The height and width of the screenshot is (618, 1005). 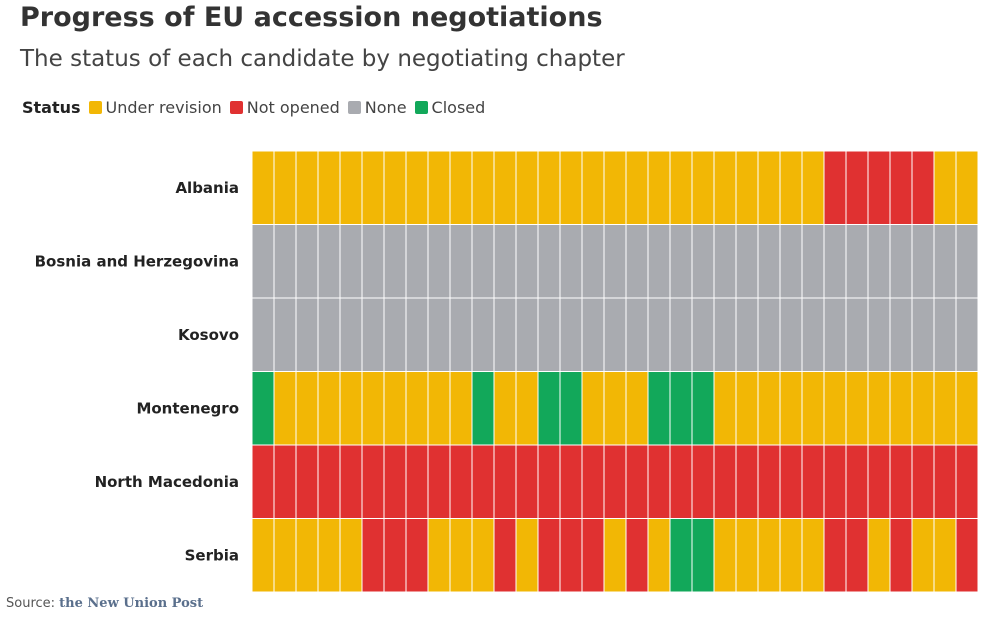 What do you see at coordinates (163, 107) in the screenshot?
I see `legend-label-under-revision: Under revision` at bounding box center [163, 107].